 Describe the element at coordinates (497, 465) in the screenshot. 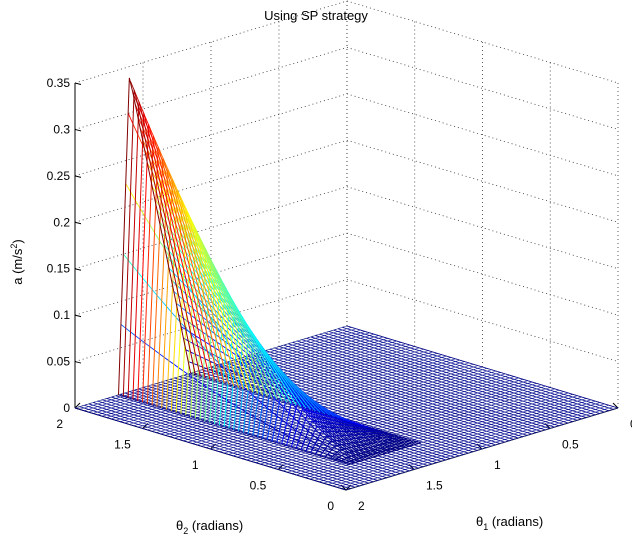

I see `theta1-tick-label: 1` at that location.